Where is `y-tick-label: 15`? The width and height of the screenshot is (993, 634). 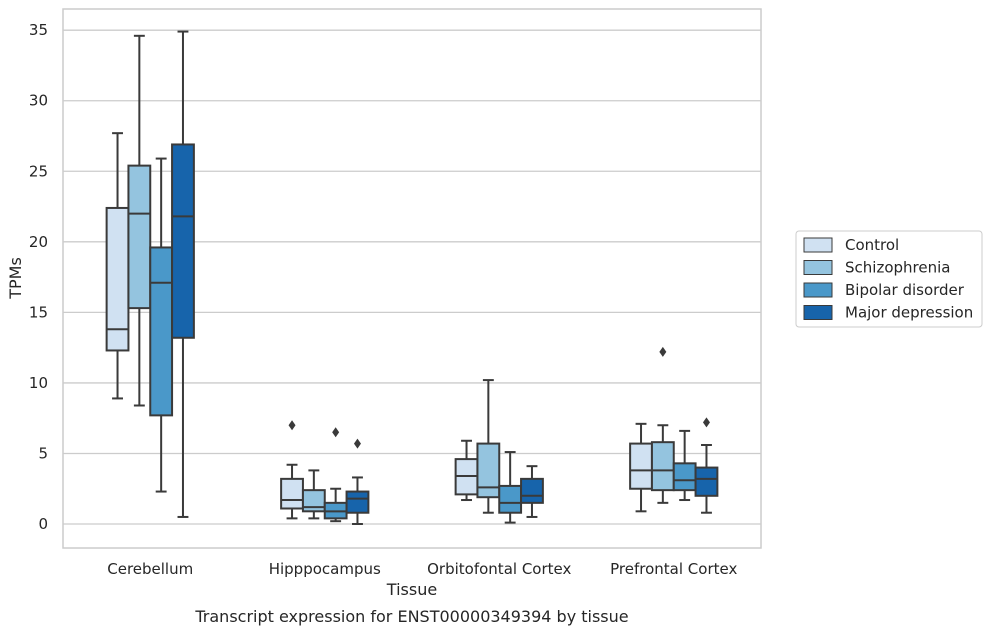
y-tick-label: 15 is located at coordinates (38, 312).